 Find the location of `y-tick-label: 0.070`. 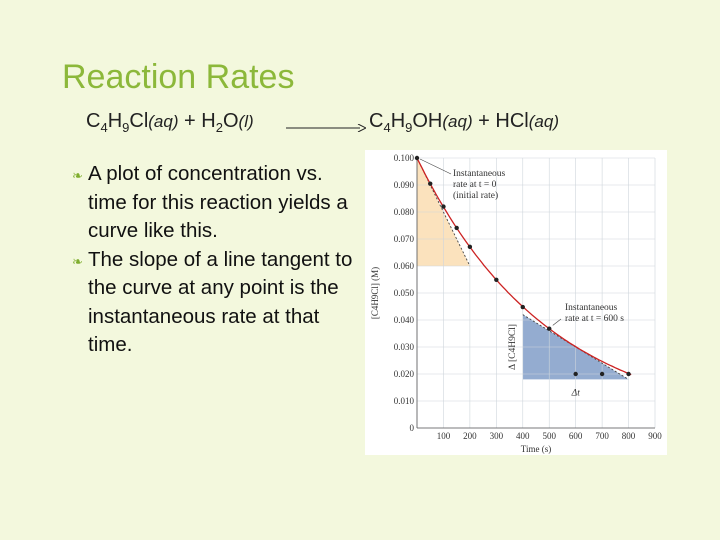

y-tick-label: 0.070 is located at coordinates (404, 239).